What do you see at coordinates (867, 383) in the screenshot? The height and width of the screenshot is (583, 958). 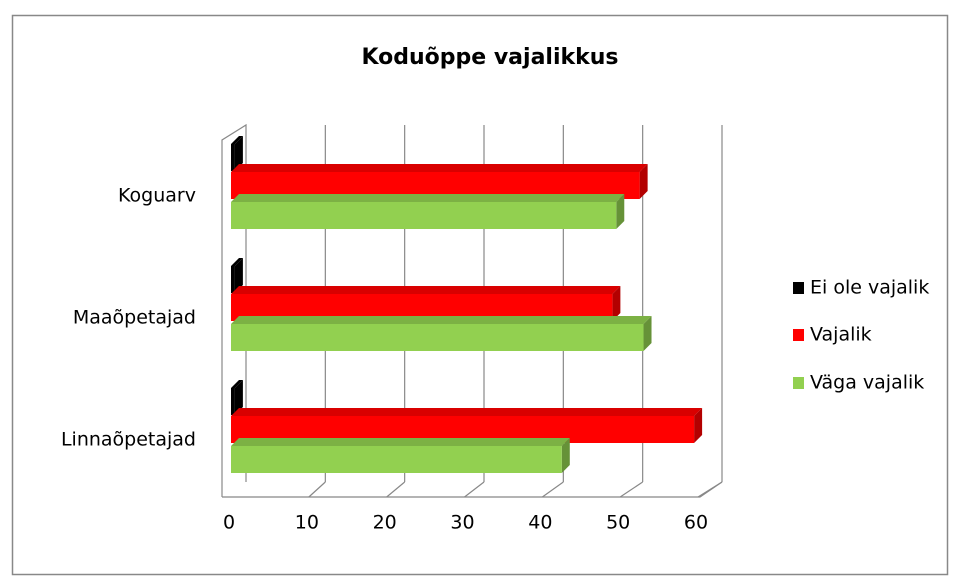 I see `legend-label: Väga vajalik` at bounding box center [867, 383].